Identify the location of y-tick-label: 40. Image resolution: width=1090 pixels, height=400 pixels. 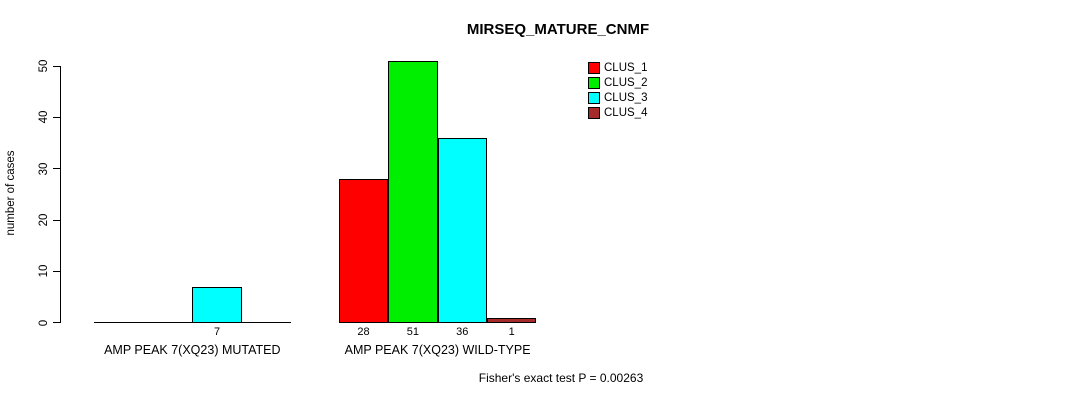
(43, 117).